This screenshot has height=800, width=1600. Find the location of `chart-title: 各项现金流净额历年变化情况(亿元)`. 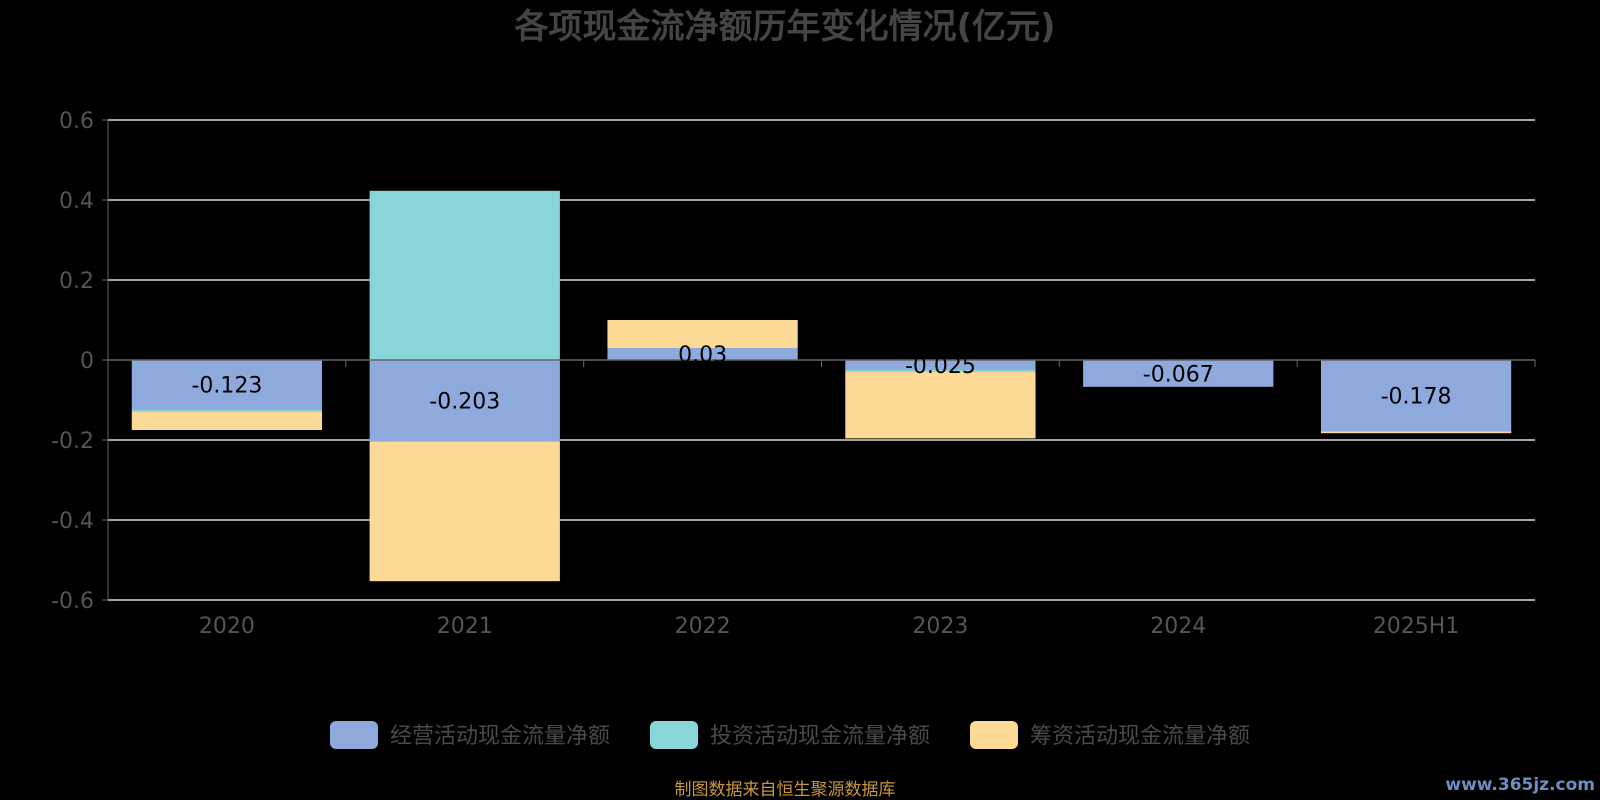

chart-title: 各项现金流净额历年变化情况(亿元) is located at coordinates (784, 27).